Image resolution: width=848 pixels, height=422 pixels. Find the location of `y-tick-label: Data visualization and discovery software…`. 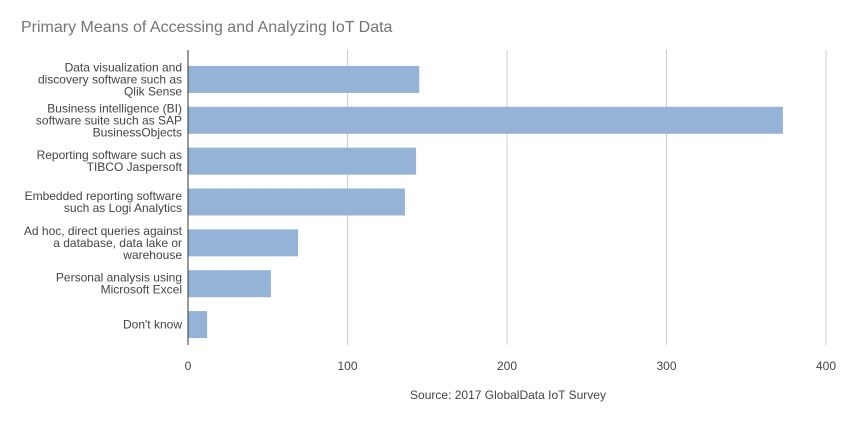

y-tick-label: Data visualization and discovery software… is located at coordinates (110, 79).